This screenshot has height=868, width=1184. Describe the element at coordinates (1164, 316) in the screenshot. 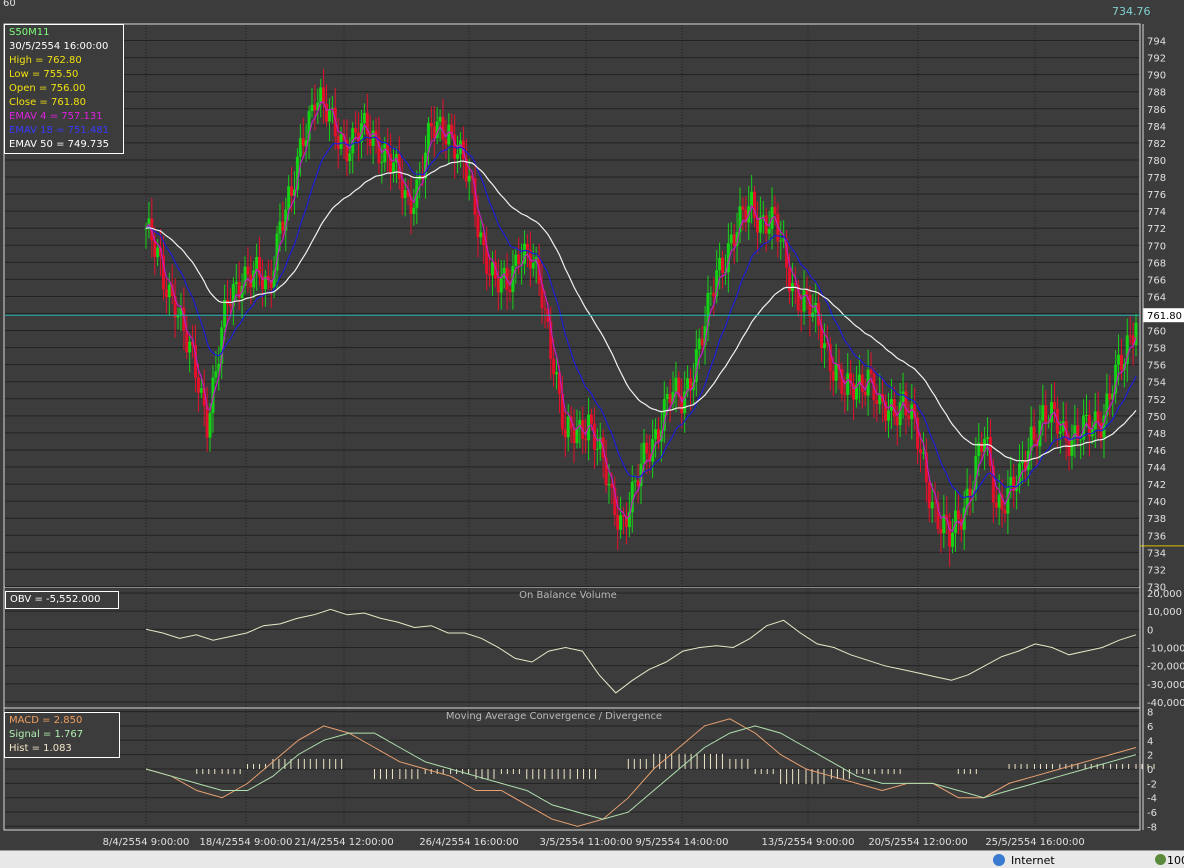

I see `current-price-label: 761.80` at that location.